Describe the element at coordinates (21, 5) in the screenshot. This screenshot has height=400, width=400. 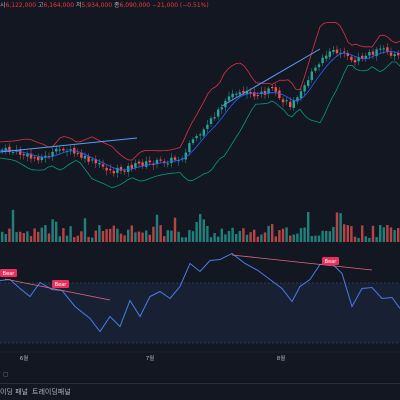
I see `open-value: 6,122,000` at that location.